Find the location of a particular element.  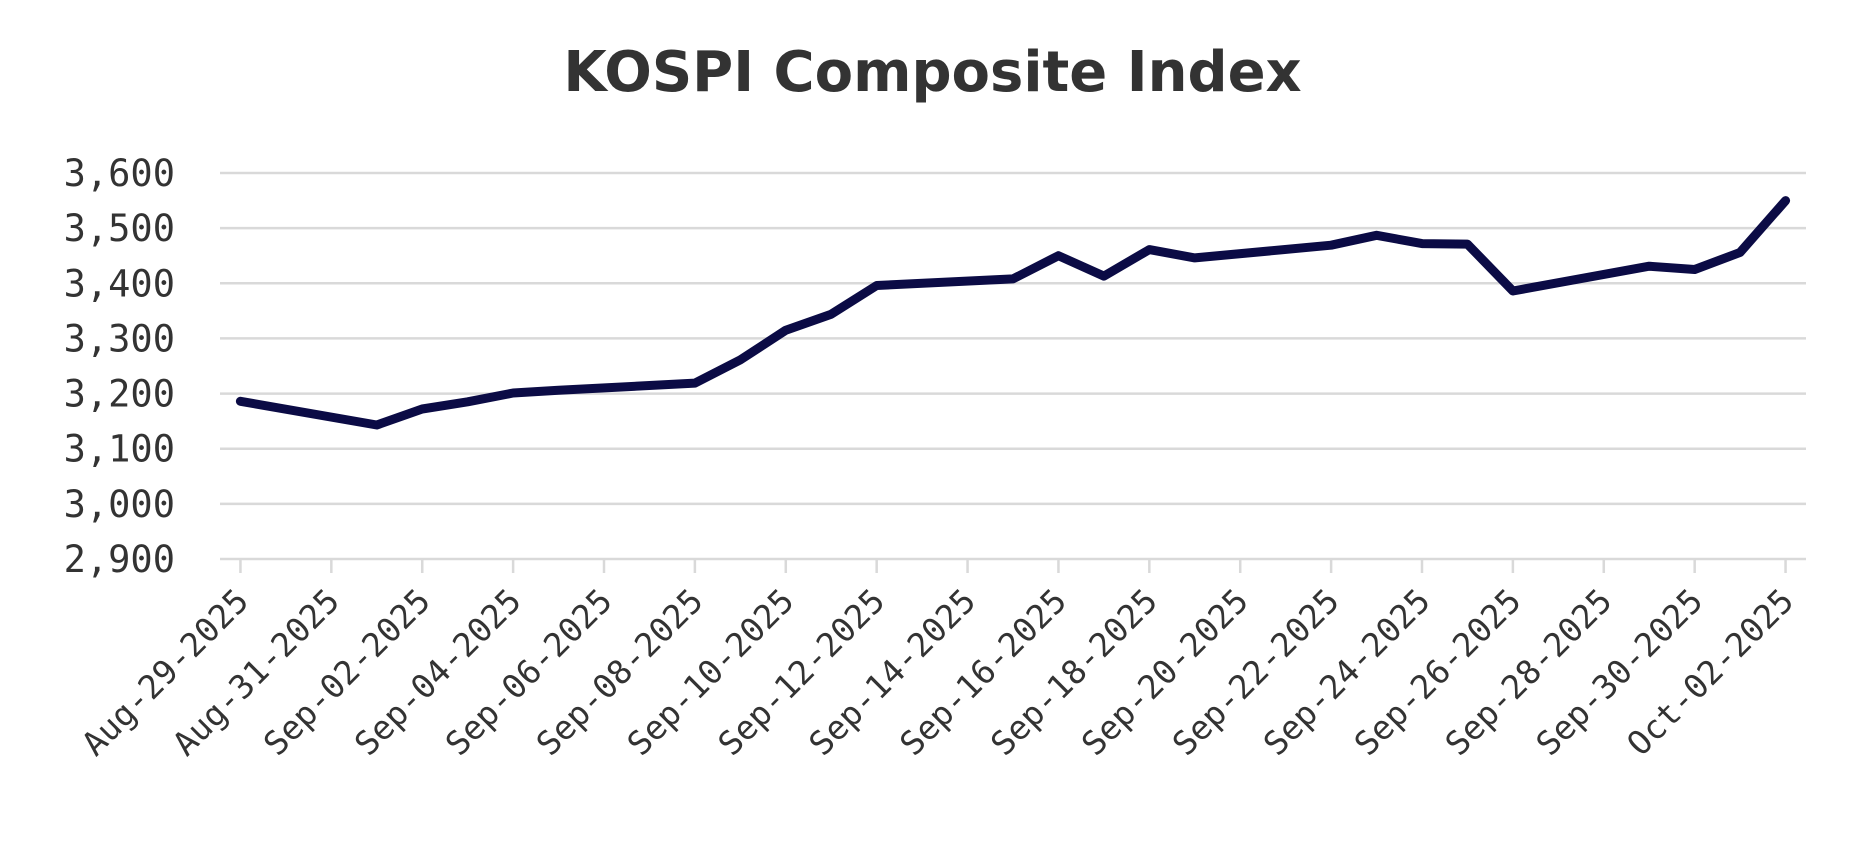

y-tick-label: 3,200 is located at coordinates (119, 394).